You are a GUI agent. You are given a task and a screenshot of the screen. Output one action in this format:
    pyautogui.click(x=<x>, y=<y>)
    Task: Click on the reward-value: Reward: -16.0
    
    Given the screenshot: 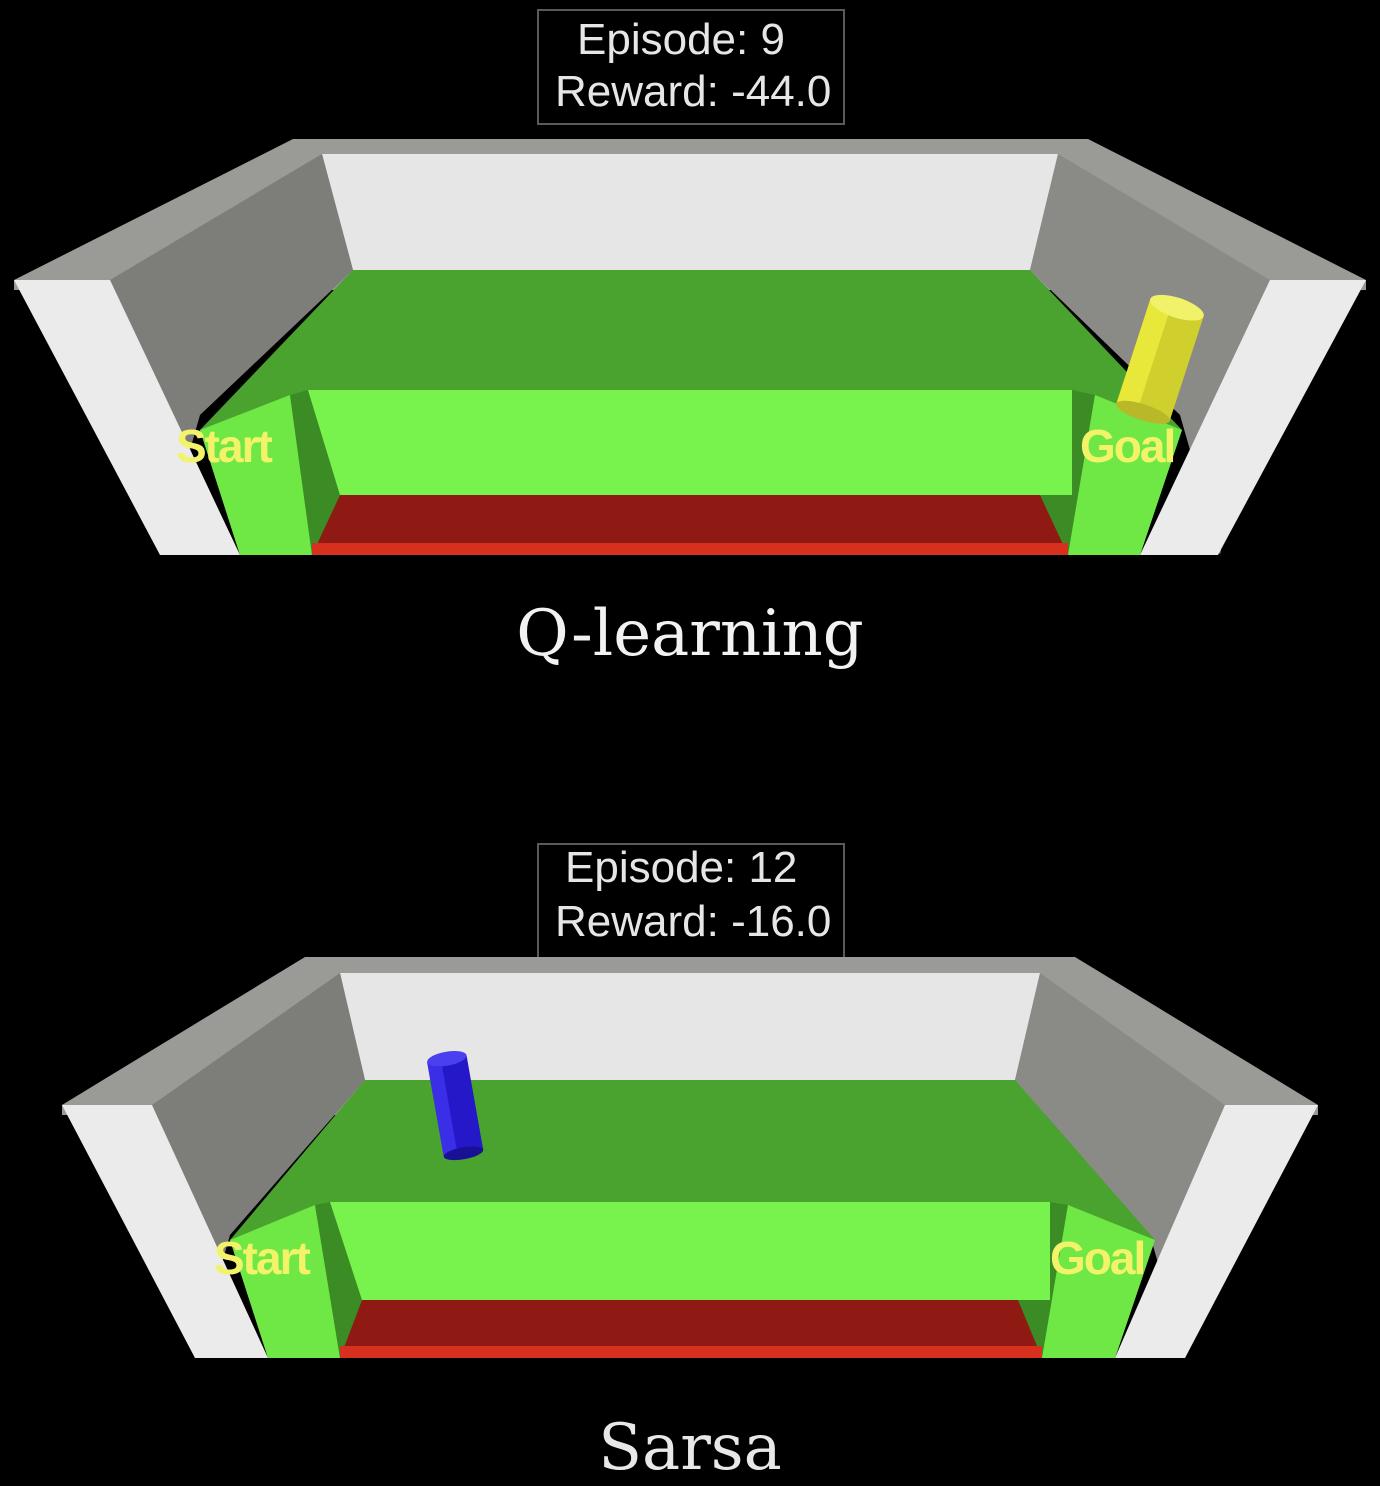 What is the action you would take?
    pyautogui.click(x=693, y=921)
    